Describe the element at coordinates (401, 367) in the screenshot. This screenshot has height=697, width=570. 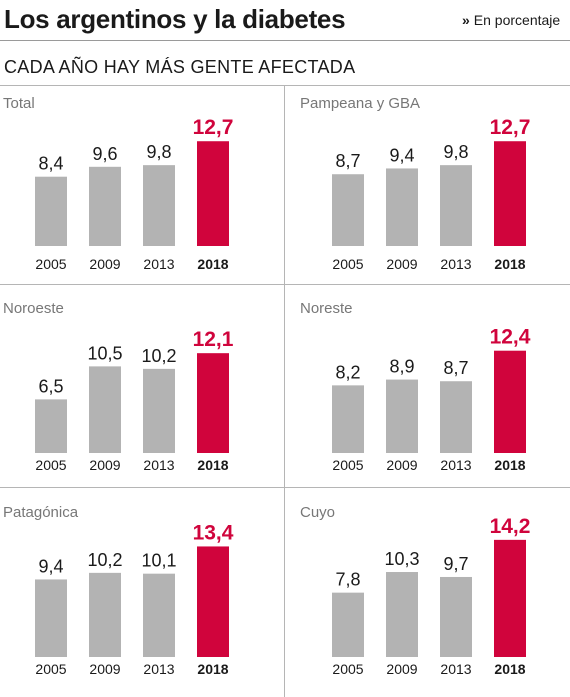
I see `value-label: 8,9` at that location.